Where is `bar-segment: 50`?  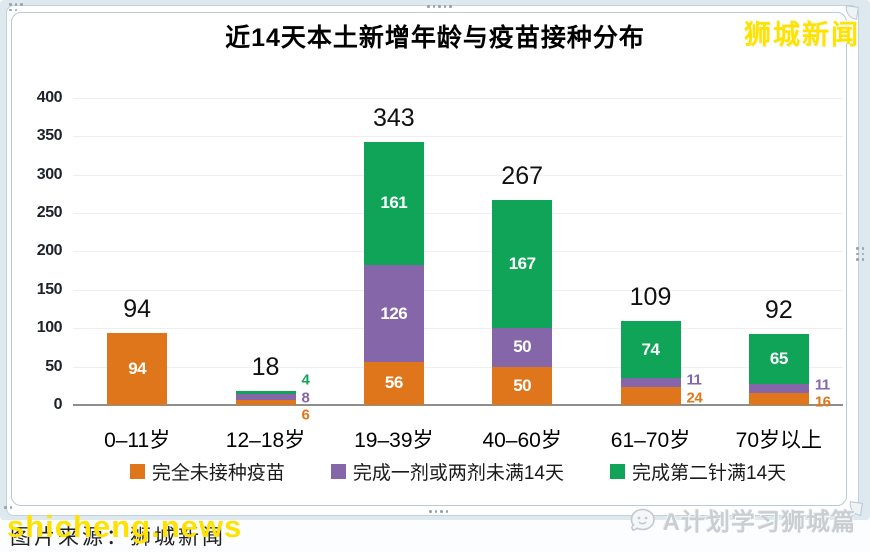 bar-segment: 50 is located at coordinates (522, 385).